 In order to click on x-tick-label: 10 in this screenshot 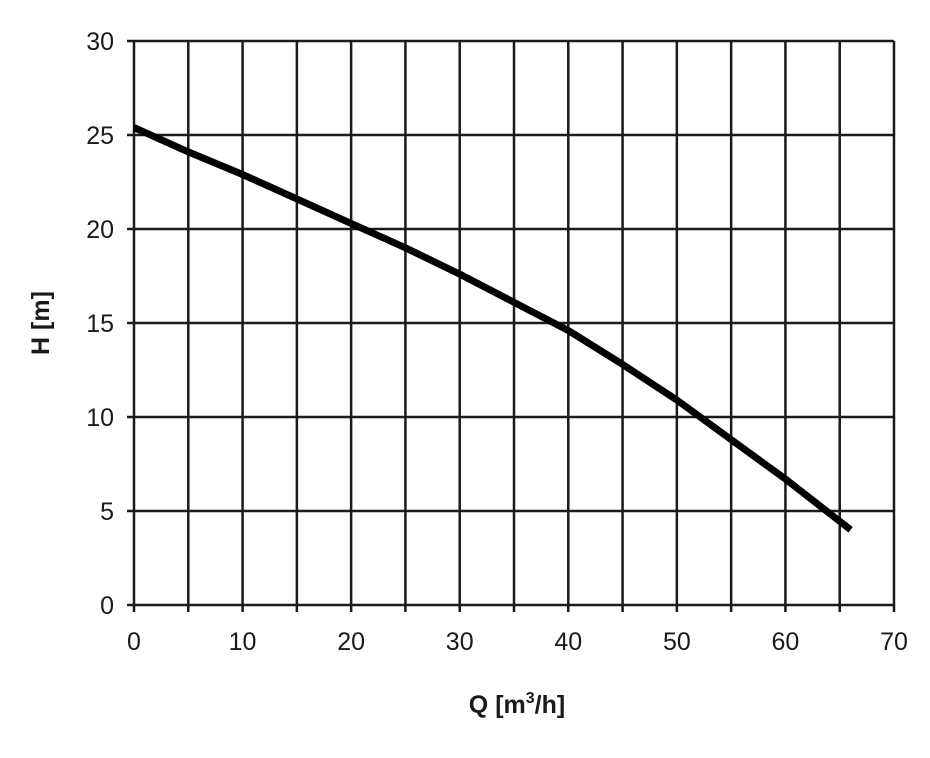, I will do `click(243, 642)`.